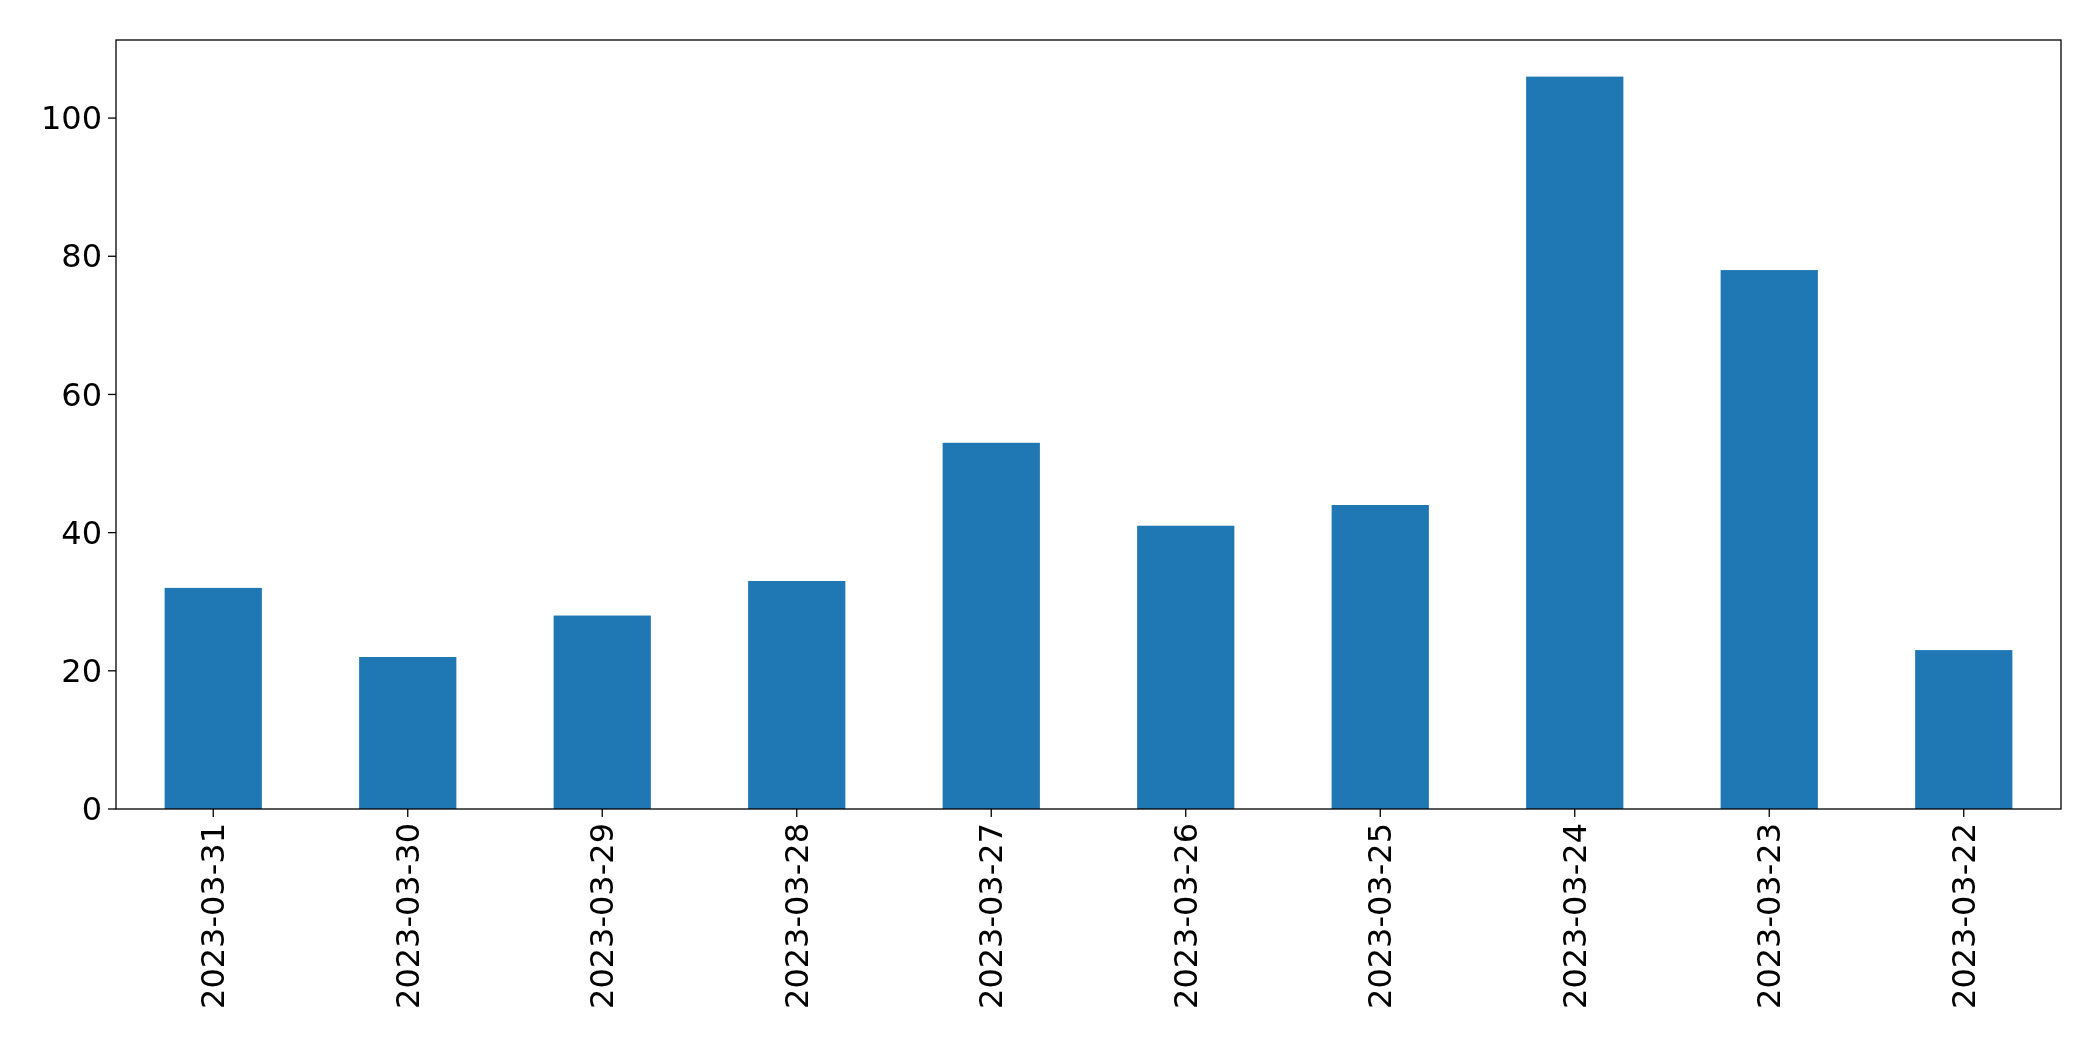  Describe the element at coordinates (796, 916) in the screenshot. I see `x-tick-label: 2023-03-28` at that location.